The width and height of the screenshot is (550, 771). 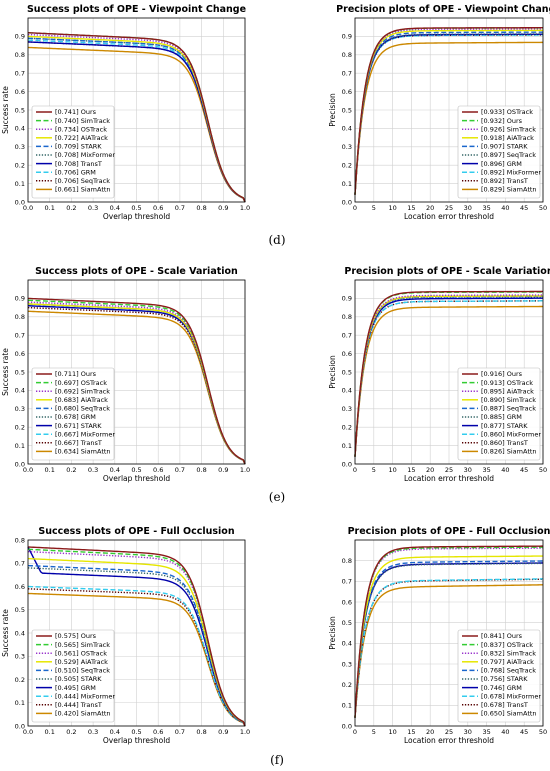 I want to click on x-tick-label: 1.0, so click(x=245, y=470).